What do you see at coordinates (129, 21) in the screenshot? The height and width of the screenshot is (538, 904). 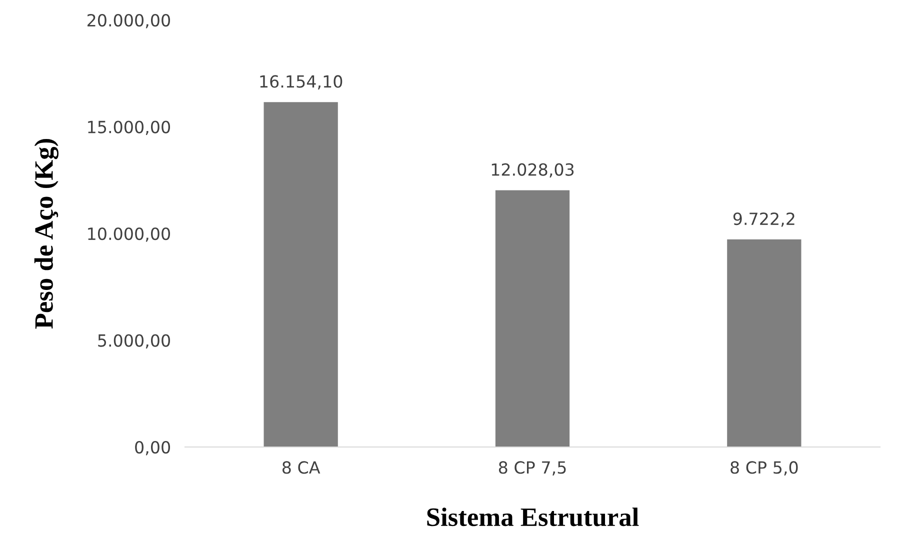 I see `y-tick-label: 20.000,00` at bounding box center [129, 21].